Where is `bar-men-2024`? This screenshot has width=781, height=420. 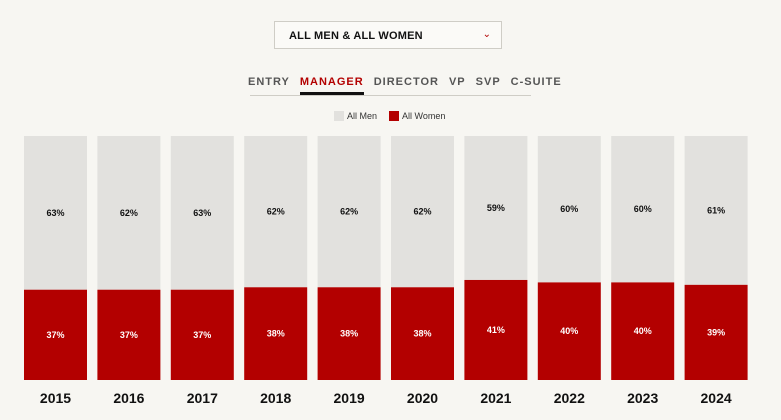
bar-men-2024 is located at coordinates (716, 210).